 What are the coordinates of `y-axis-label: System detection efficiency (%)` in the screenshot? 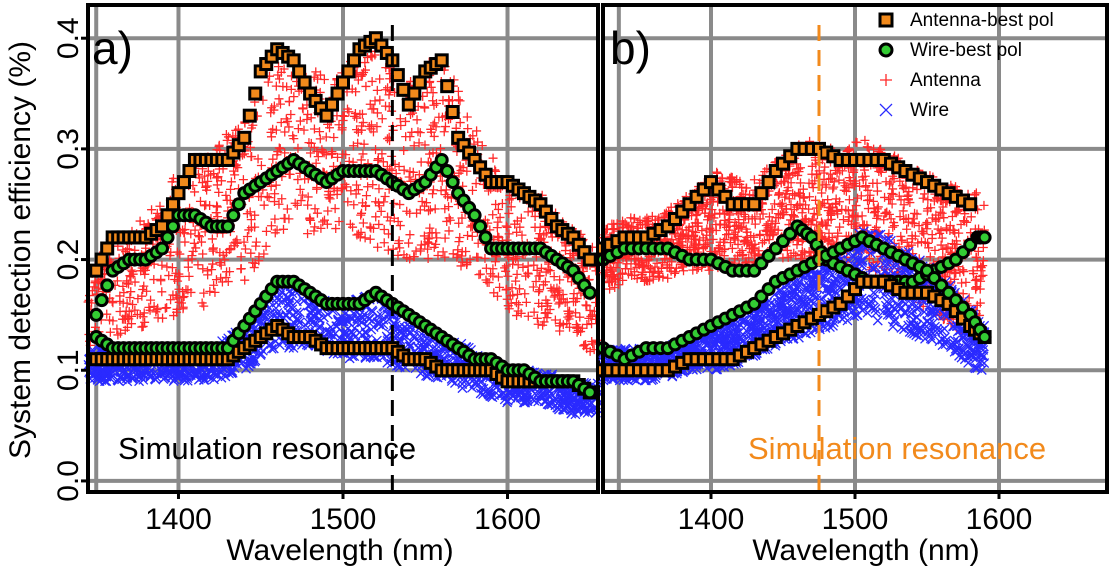 It's located at (20, 250).